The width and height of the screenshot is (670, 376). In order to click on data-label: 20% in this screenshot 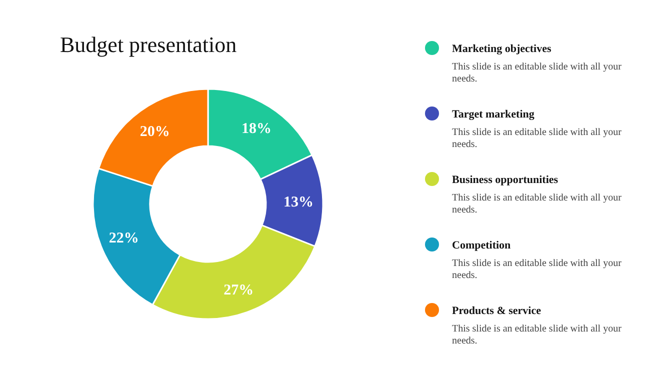, I will do `click(155, 132)`.